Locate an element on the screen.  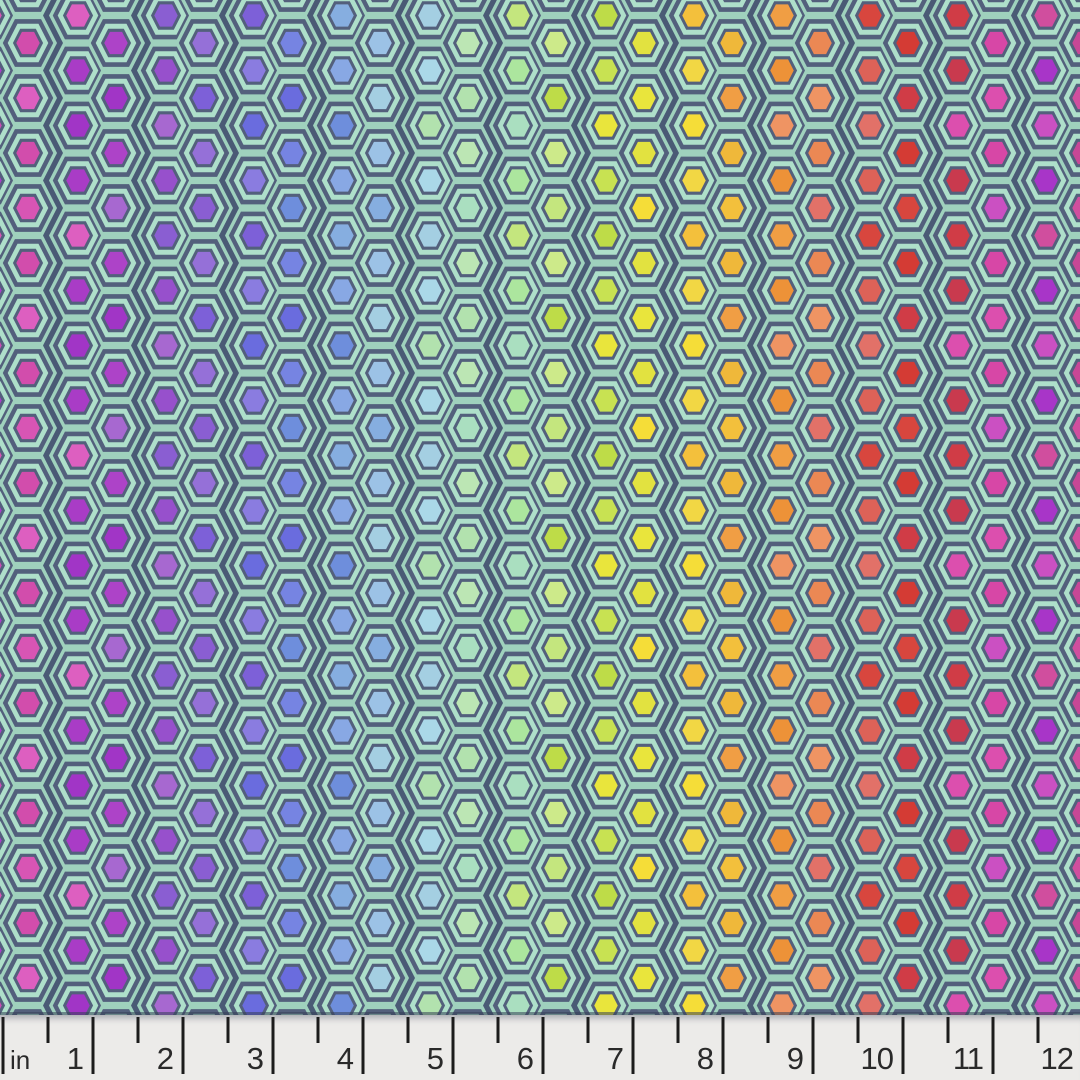
ruler-number-7: 7 is located at coordinates (615, 1058).